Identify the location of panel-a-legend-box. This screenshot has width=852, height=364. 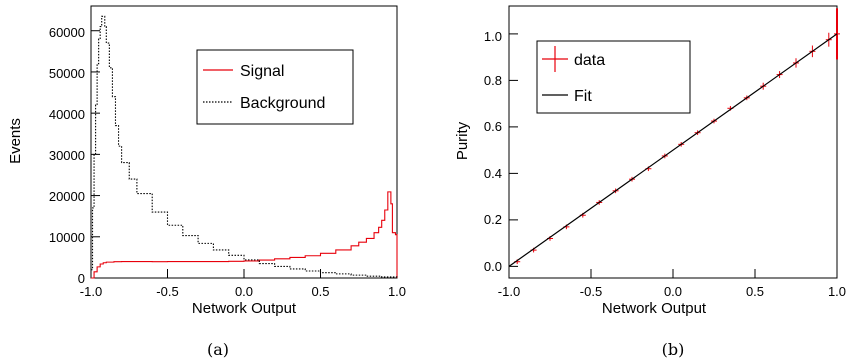
(275, 87).